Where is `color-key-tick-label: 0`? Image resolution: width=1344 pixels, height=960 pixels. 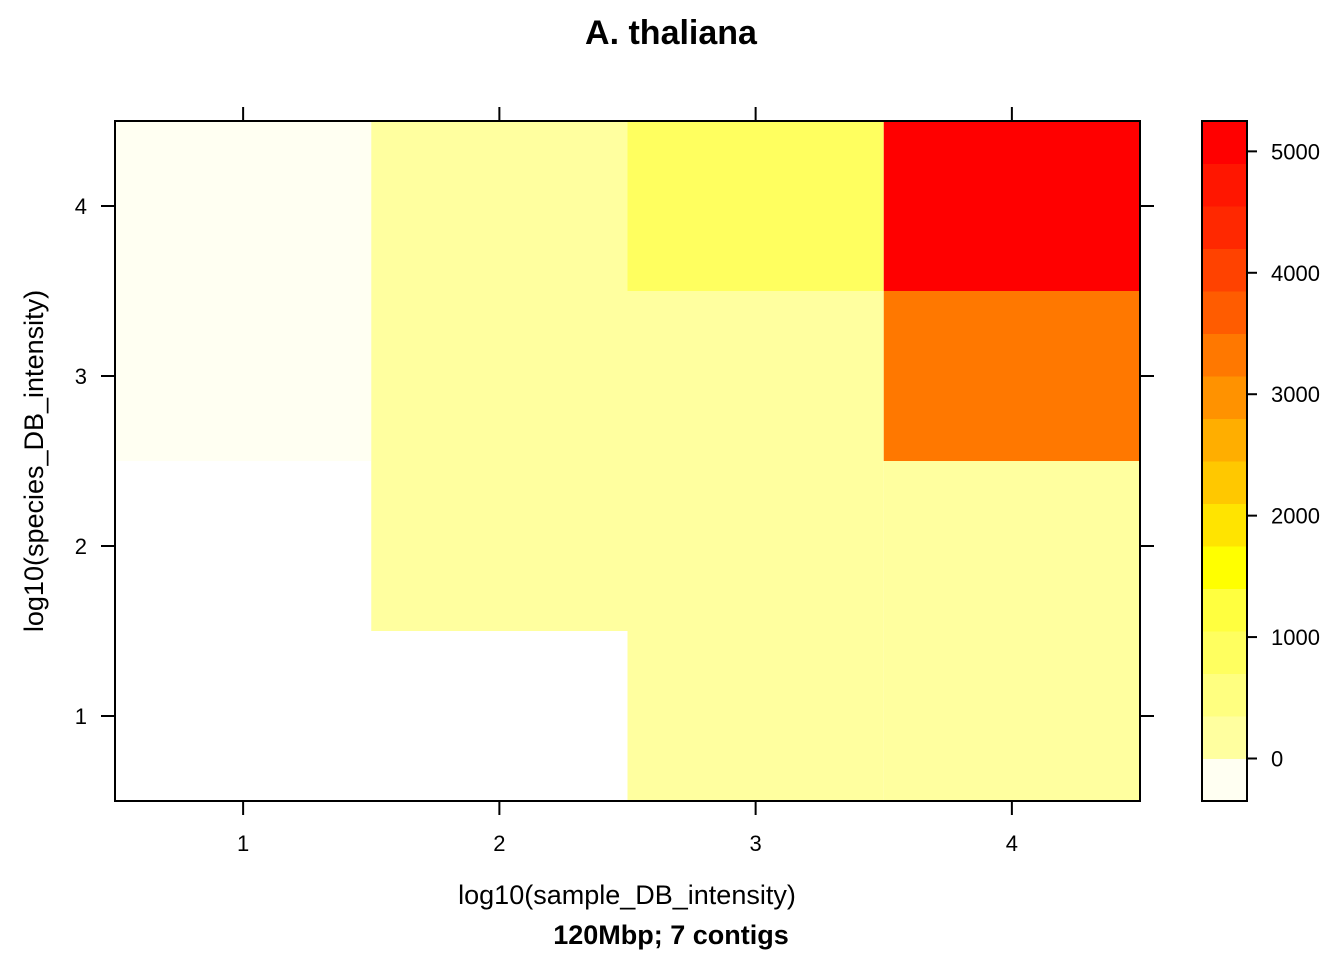 color-key-tick-label: 0 is located at coordinates (1277, 759).